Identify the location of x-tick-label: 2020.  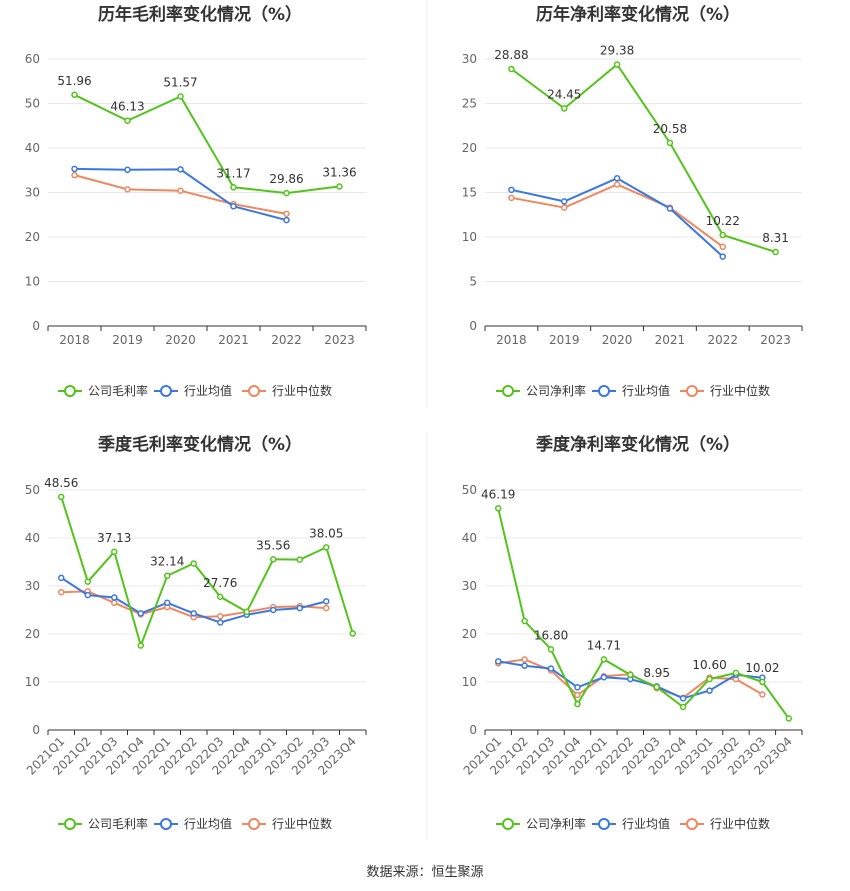
(180, 340).